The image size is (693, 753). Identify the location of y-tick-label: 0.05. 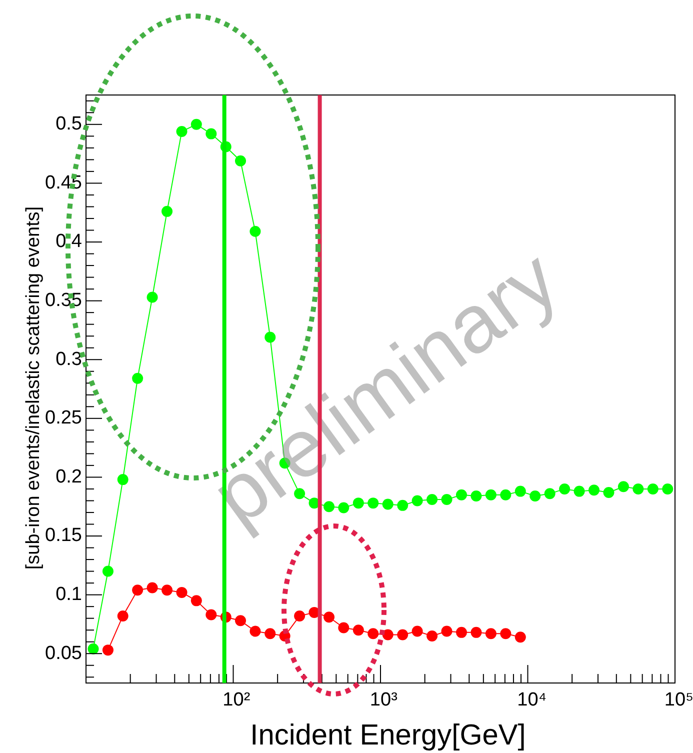
(63, 653).